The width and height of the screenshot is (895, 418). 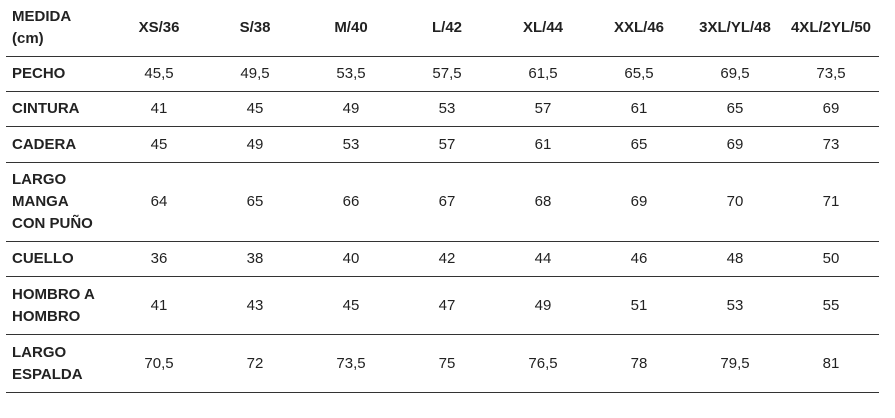 What do you see at coordinates (735, 27) in the screenshot?
I see `size-header: 3XL/YL/48` at bounding box center [735, 27].